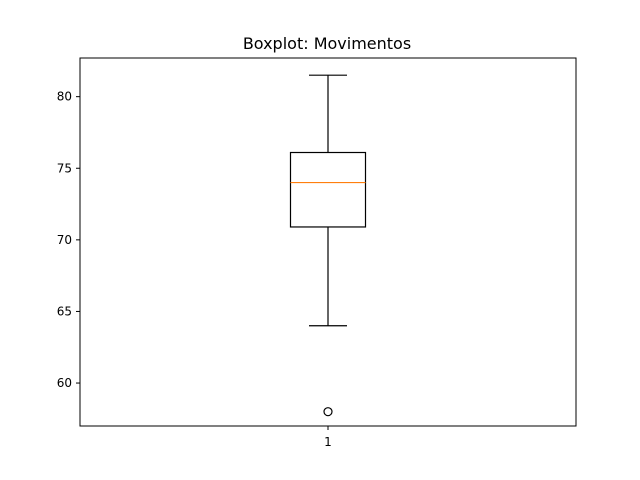 The width and height of the screenshot is (640, 480). What do you see at coordinates (327, 43) in the screenshot?
I see `chart-title: Boxplot: Movimentos` at bounding box center [327, 43].